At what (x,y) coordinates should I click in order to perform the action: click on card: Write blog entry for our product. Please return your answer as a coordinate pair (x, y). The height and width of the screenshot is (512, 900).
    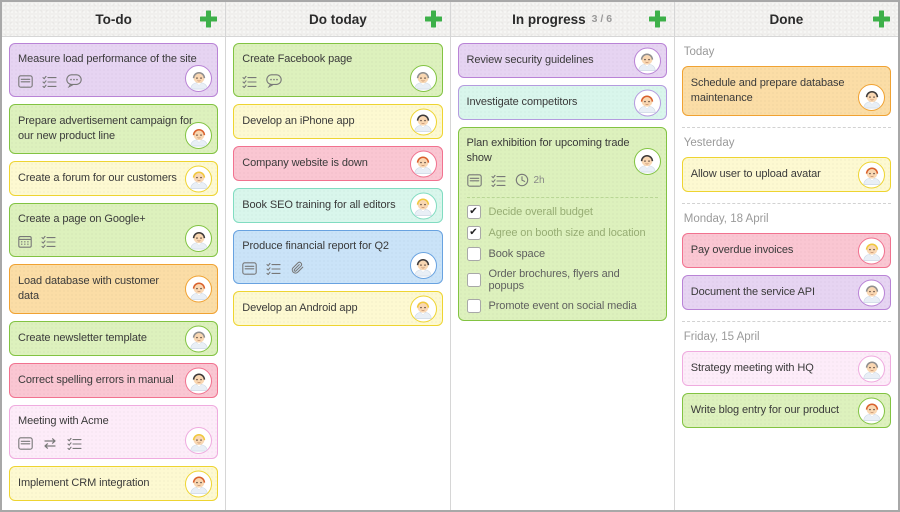
    Looking at the image, I should click on (786, 410).